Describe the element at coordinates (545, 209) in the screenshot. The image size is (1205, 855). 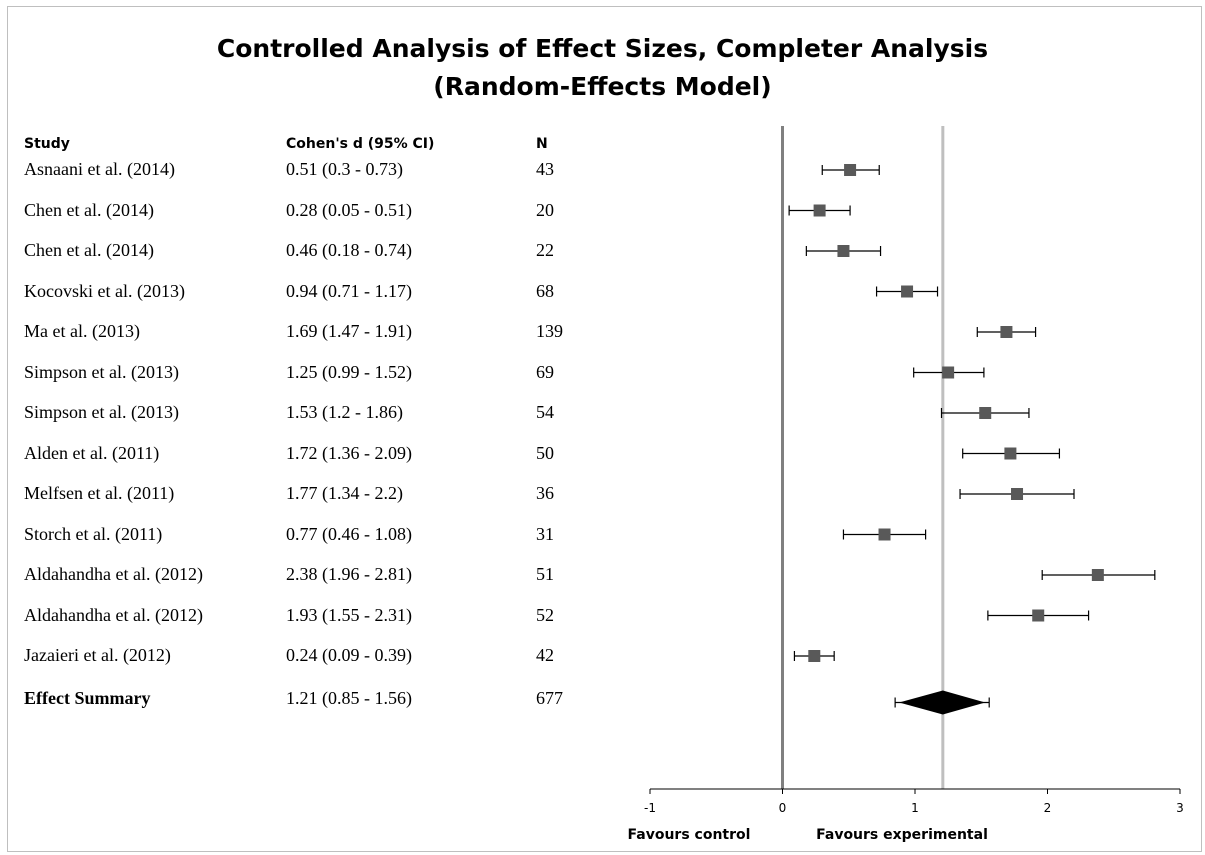
I see `sample-size: 20` at that location.